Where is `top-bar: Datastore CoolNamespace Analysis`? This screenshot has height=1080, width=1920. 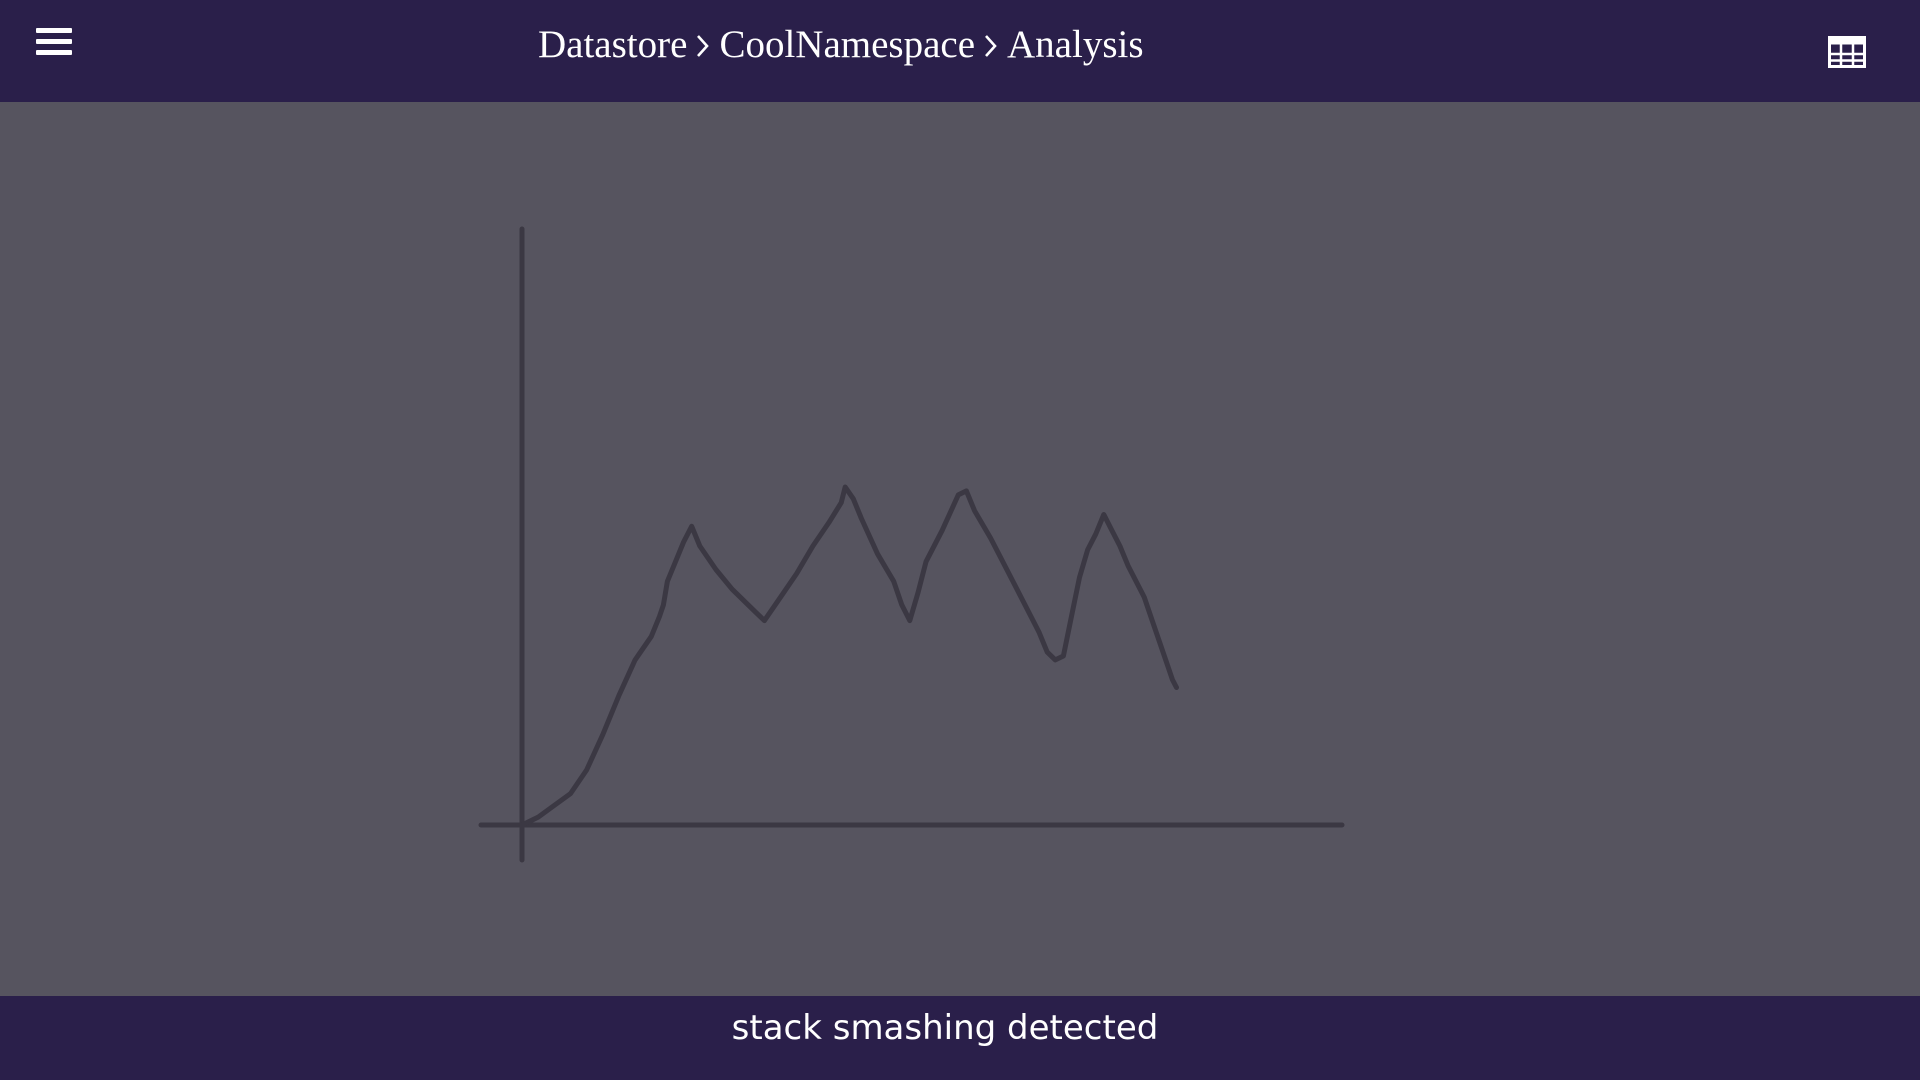 top-bar: Datastore CoolNamespace Analysis is located at coordinates (960, 51).